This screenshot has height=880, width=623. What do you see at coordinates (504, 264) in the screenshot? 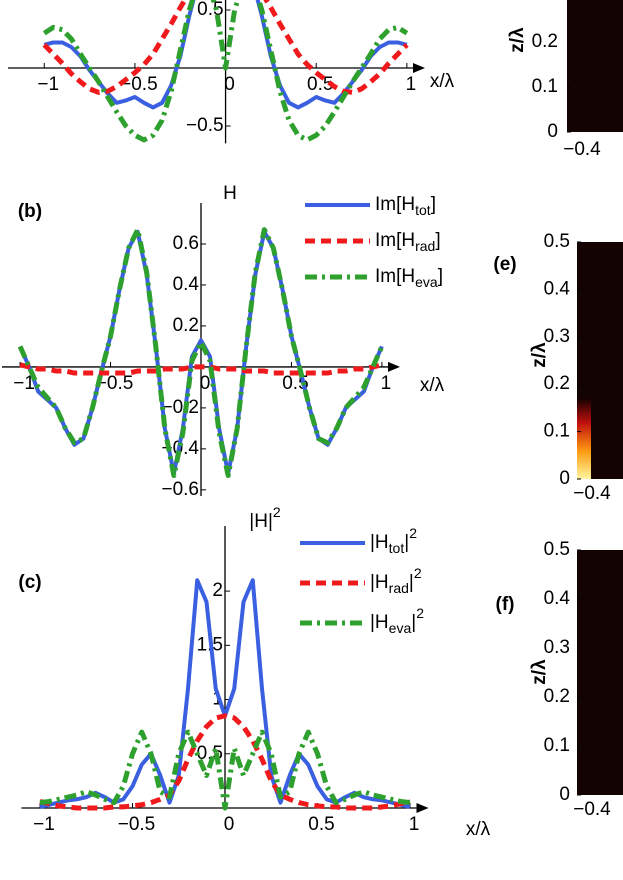
I see `panel-label: (e)` at bounding box center [504, 264].